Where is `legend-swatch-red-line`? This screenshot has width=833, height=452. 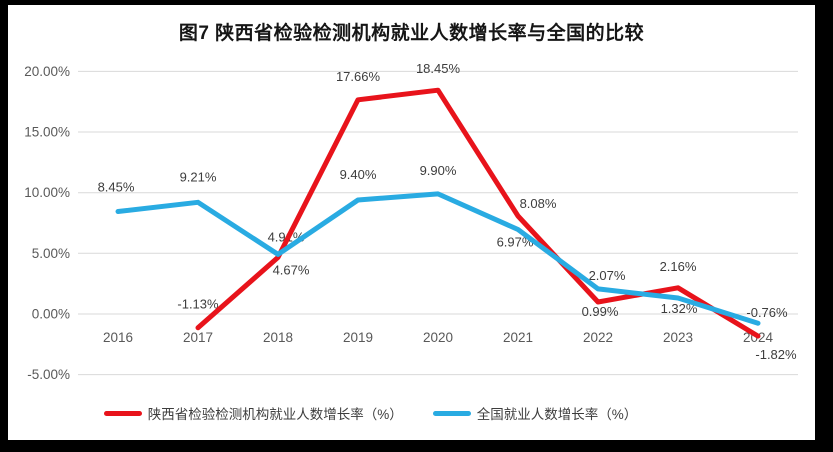 legend-swatch-red-line is located at coordinates (122, 413).